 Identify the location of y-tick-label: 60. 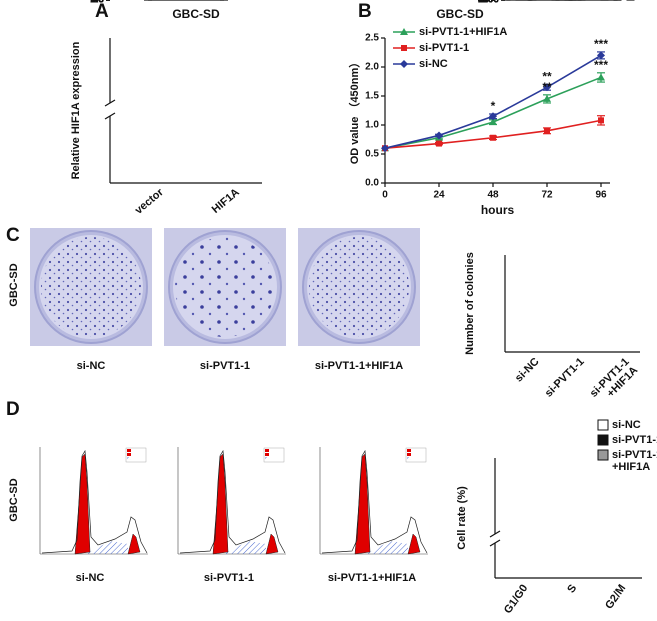
(484, 3).